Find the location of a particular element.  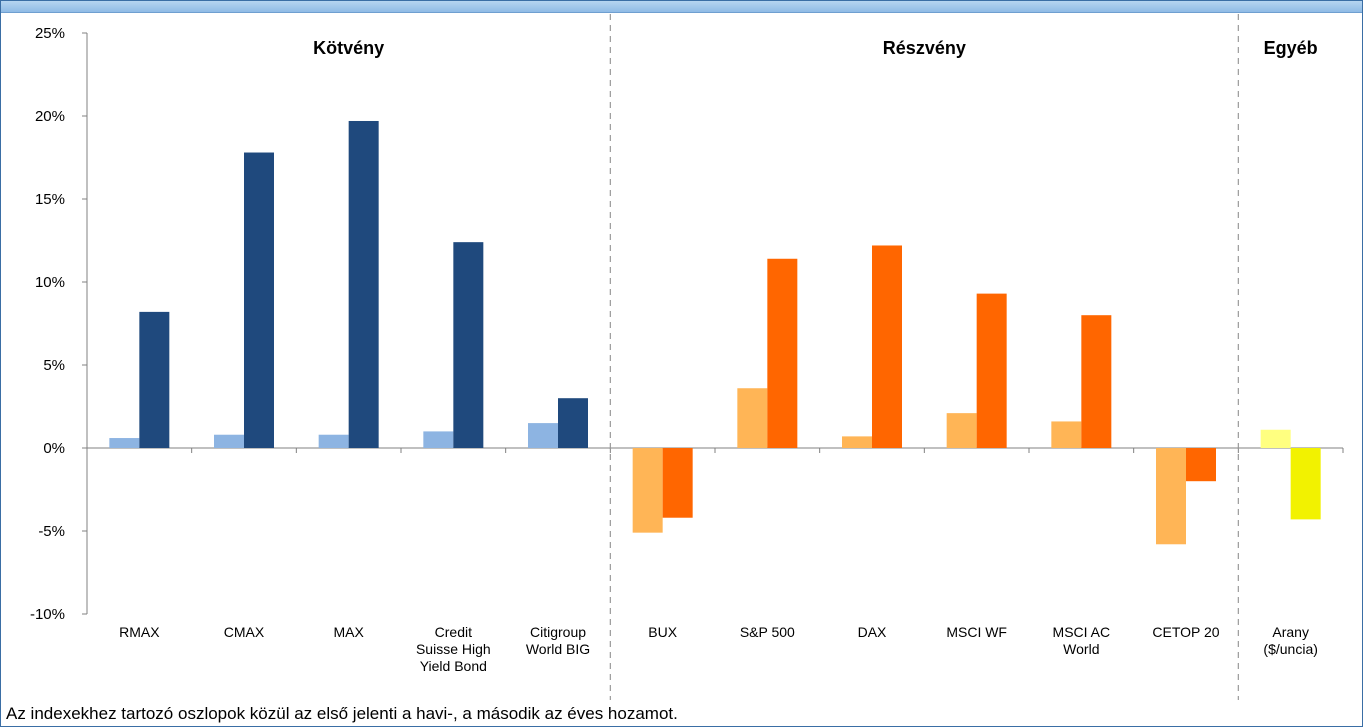

category-label: Yield Bond is located at coordinates (453, 666).